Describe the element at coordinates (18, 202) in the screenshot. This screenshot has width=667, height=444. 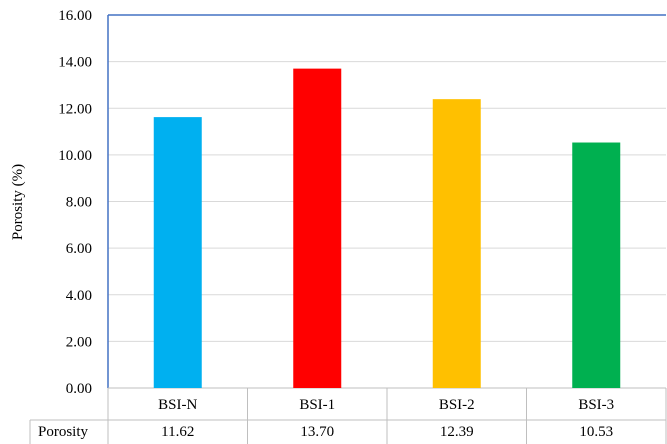
I see `y-axis-label: Porosity (%)` at that location.